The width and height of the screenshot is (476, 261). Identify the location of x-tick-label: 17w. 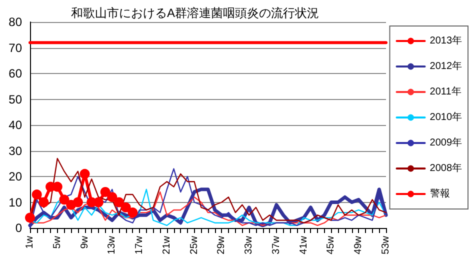
(140, 244).